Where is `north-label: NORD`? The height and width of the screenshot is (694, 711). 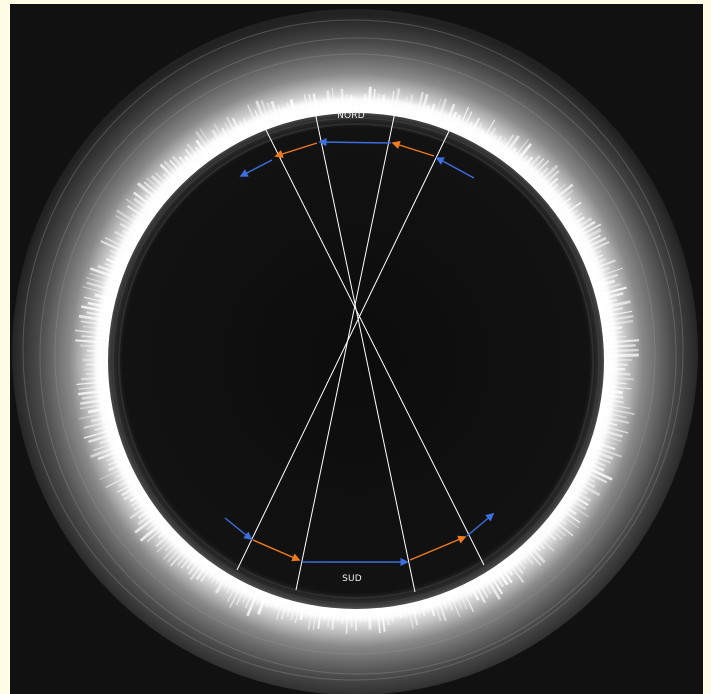
north-label: NORD is located at coordinates (351, 116).